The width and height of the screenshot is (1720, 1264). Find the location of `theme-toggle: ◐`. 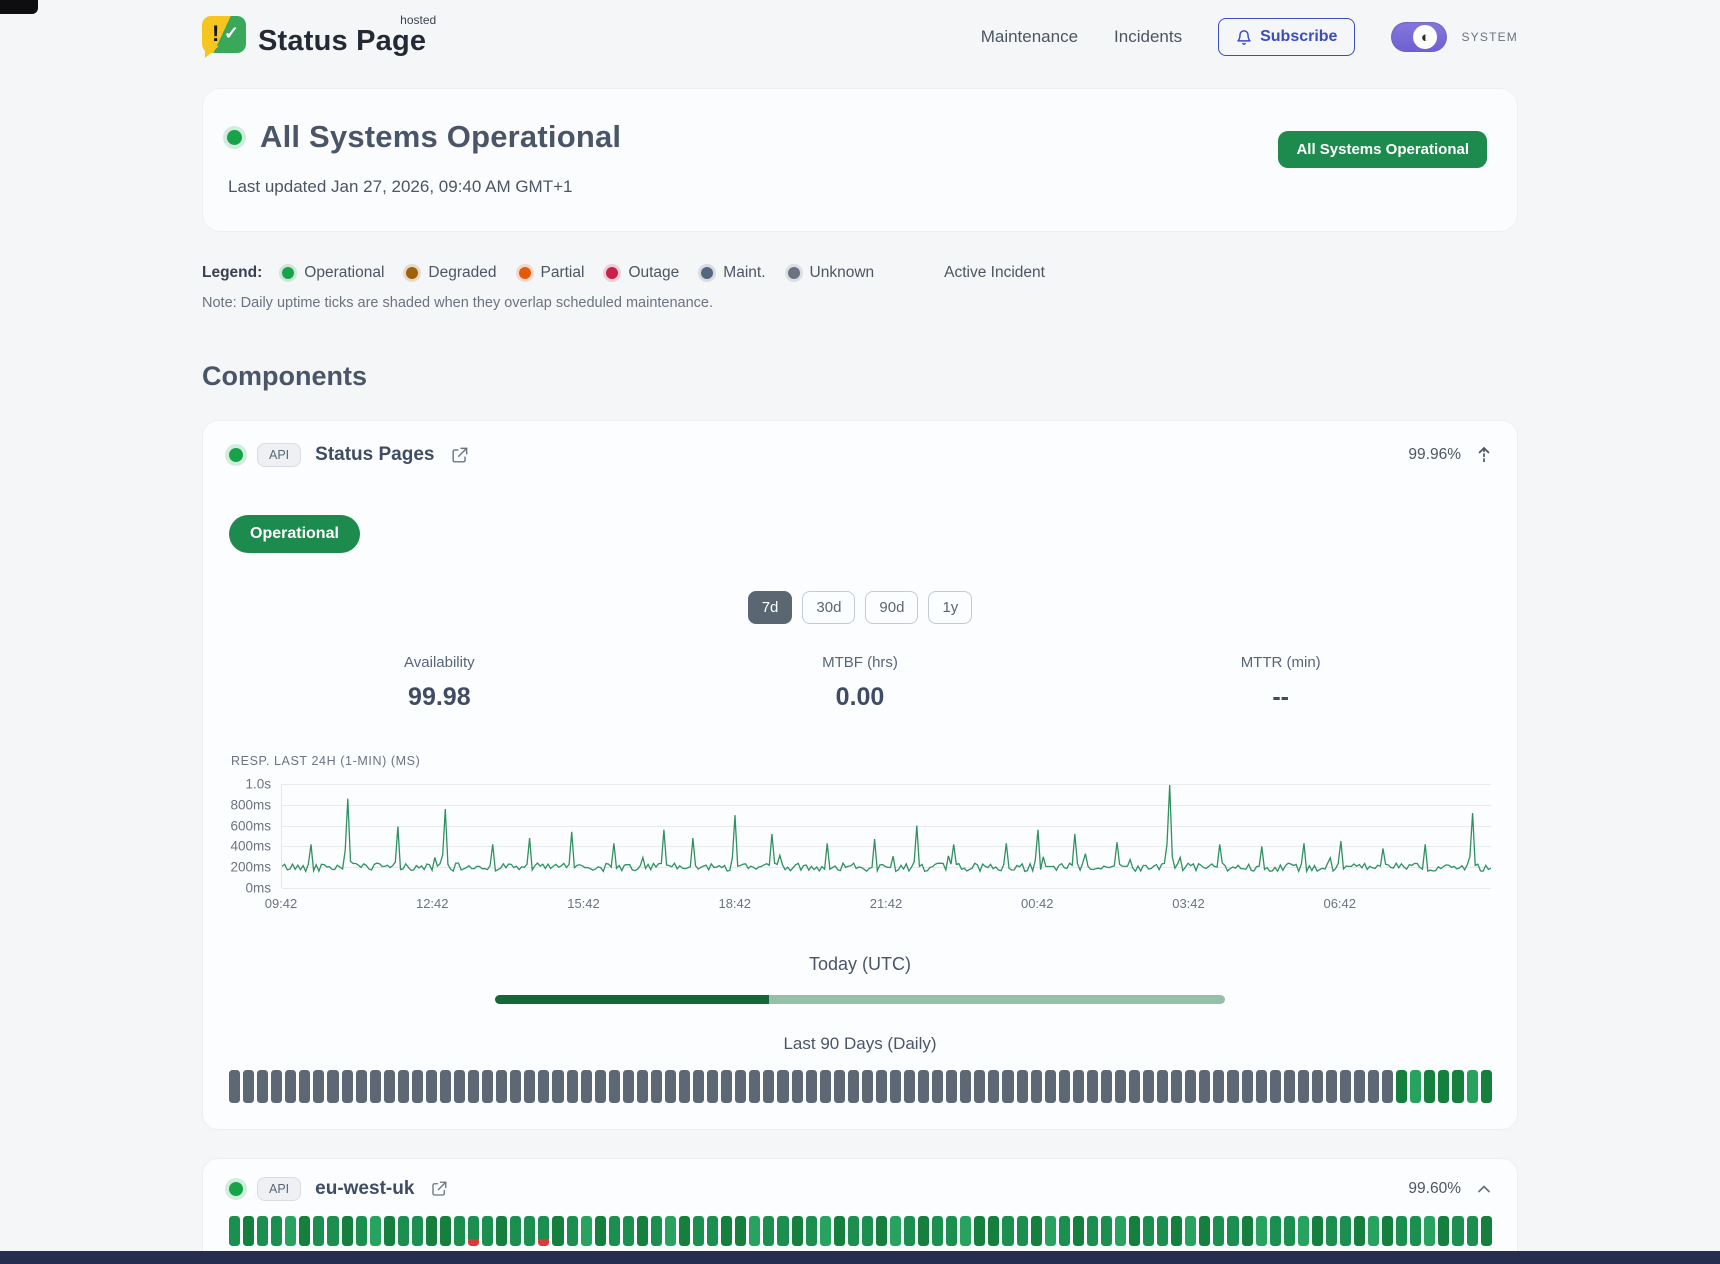

theme-toggle: ◐ is located at coordinates (1419, 37).